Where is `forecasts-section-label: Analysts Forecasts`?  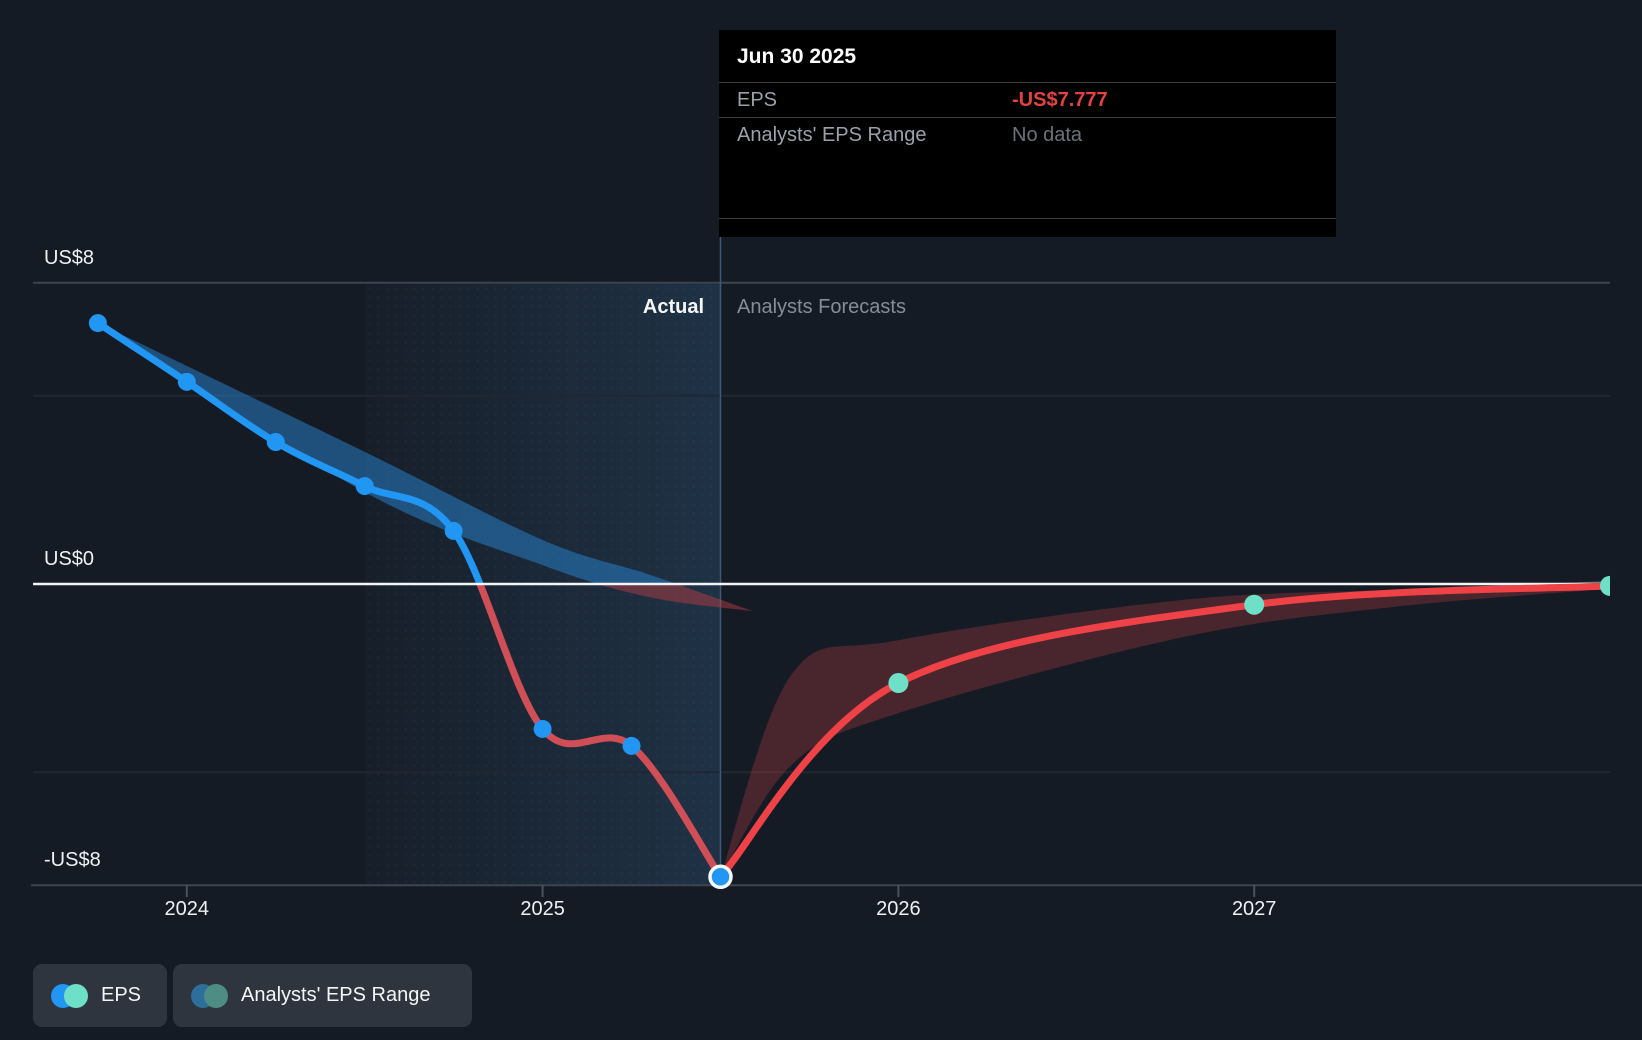
forecasts-section-label: Analysts Forecasts is located at coordinates (821, 307).